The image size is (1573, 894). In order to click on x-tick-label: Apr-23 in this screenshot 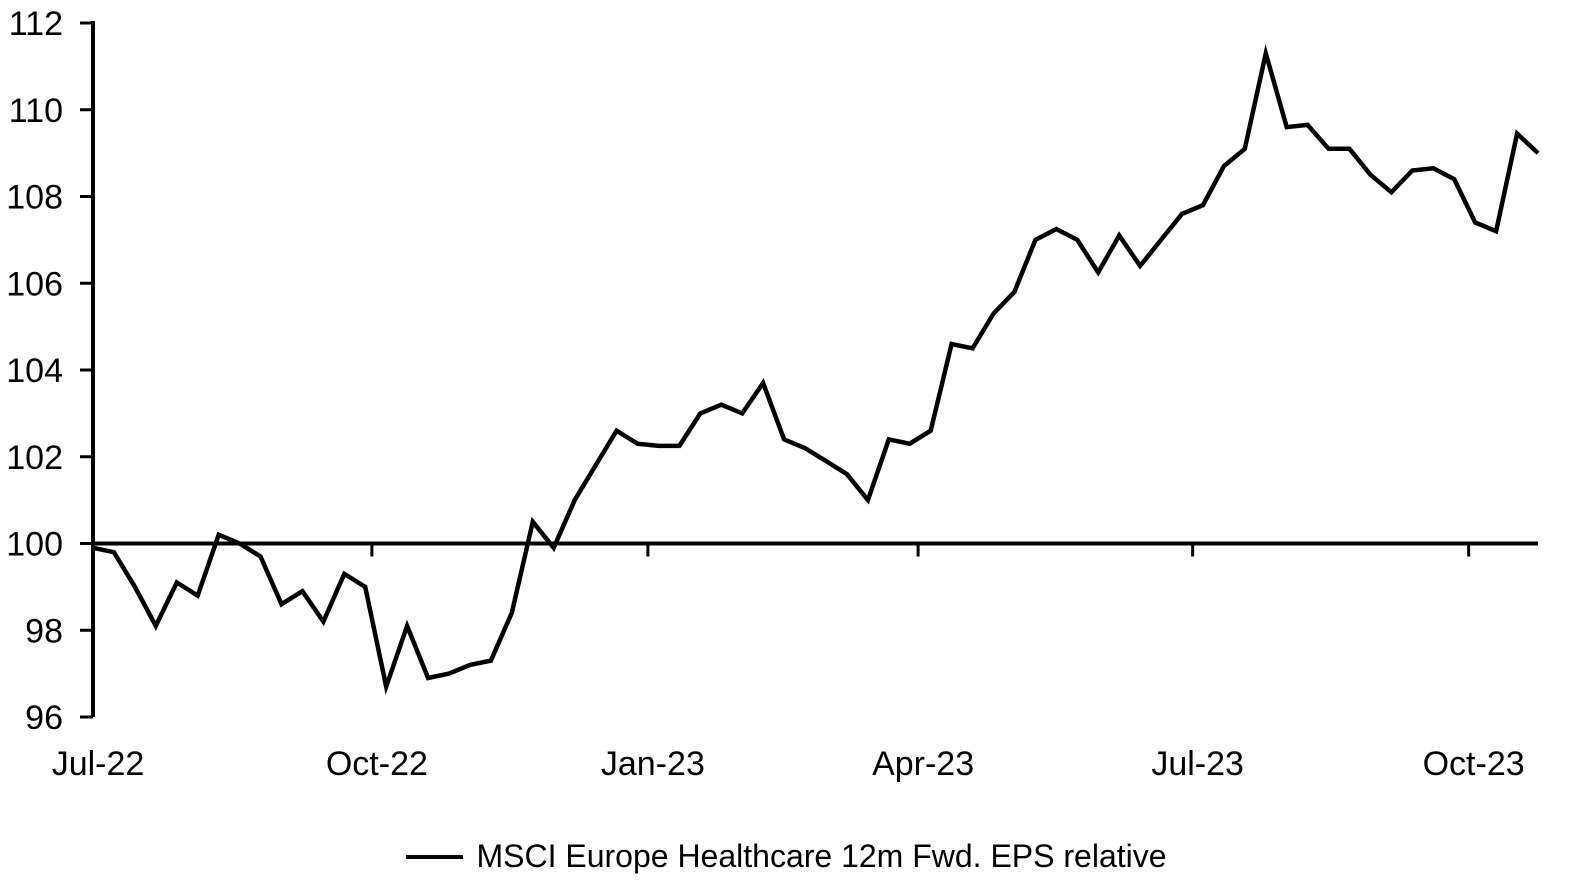, I will do `click(923, 764)`.